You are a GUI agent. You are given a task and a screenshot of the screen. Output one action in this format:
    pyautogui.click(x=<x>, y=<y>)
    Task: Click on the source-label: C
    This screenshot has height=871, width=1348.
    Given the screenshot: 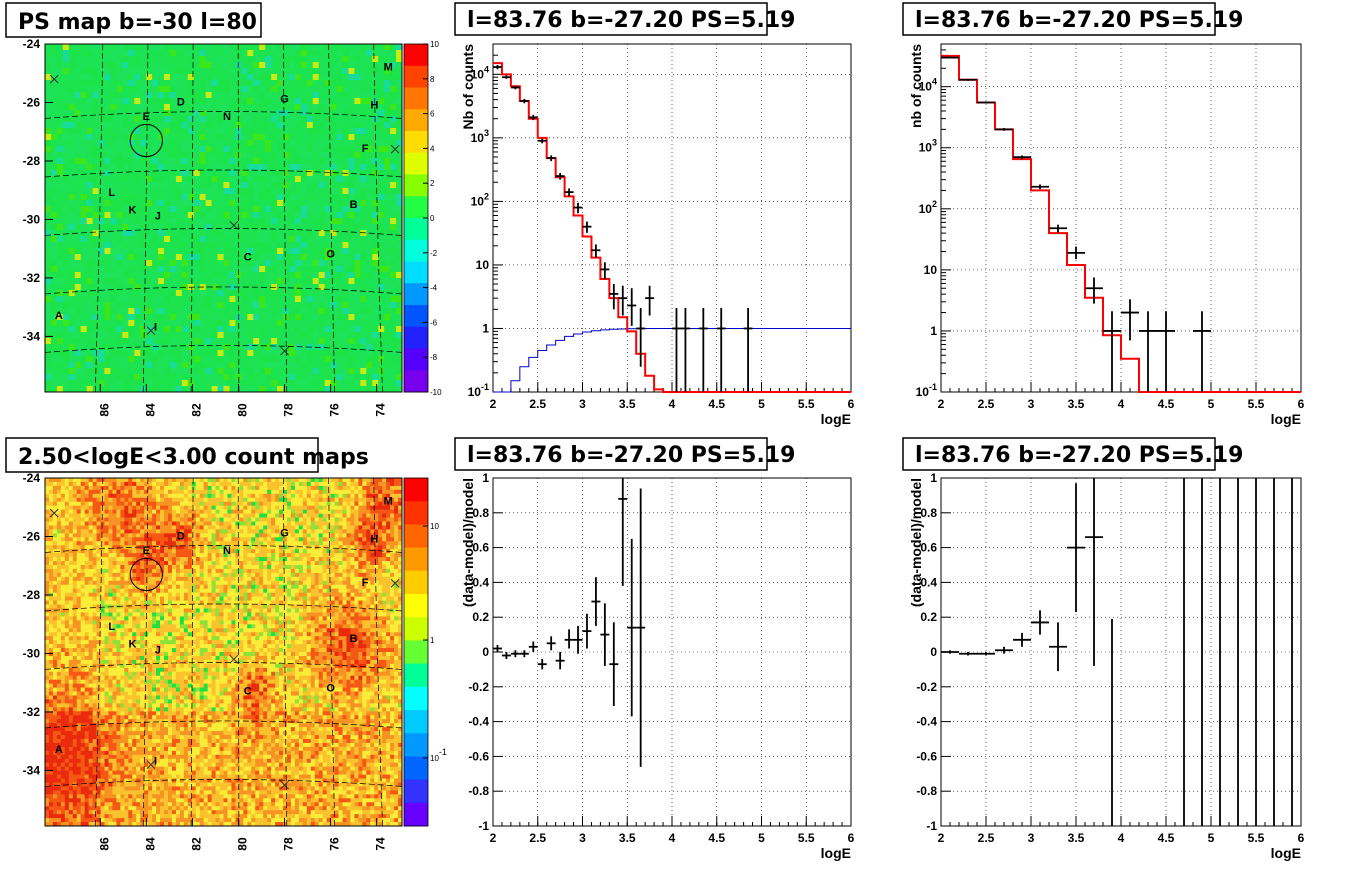 What is the action you would take?
    pyautogui.click(x=248, y=257)
    